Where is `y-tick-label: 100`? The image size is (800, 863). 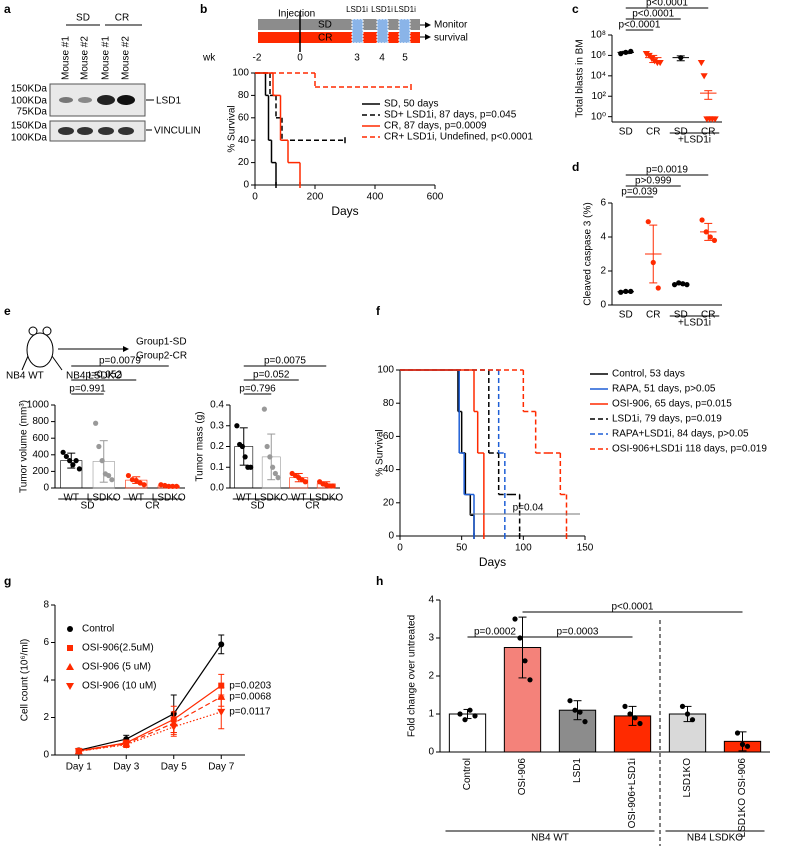 y-tick-label: 100 is located at coordinates (385, 370).